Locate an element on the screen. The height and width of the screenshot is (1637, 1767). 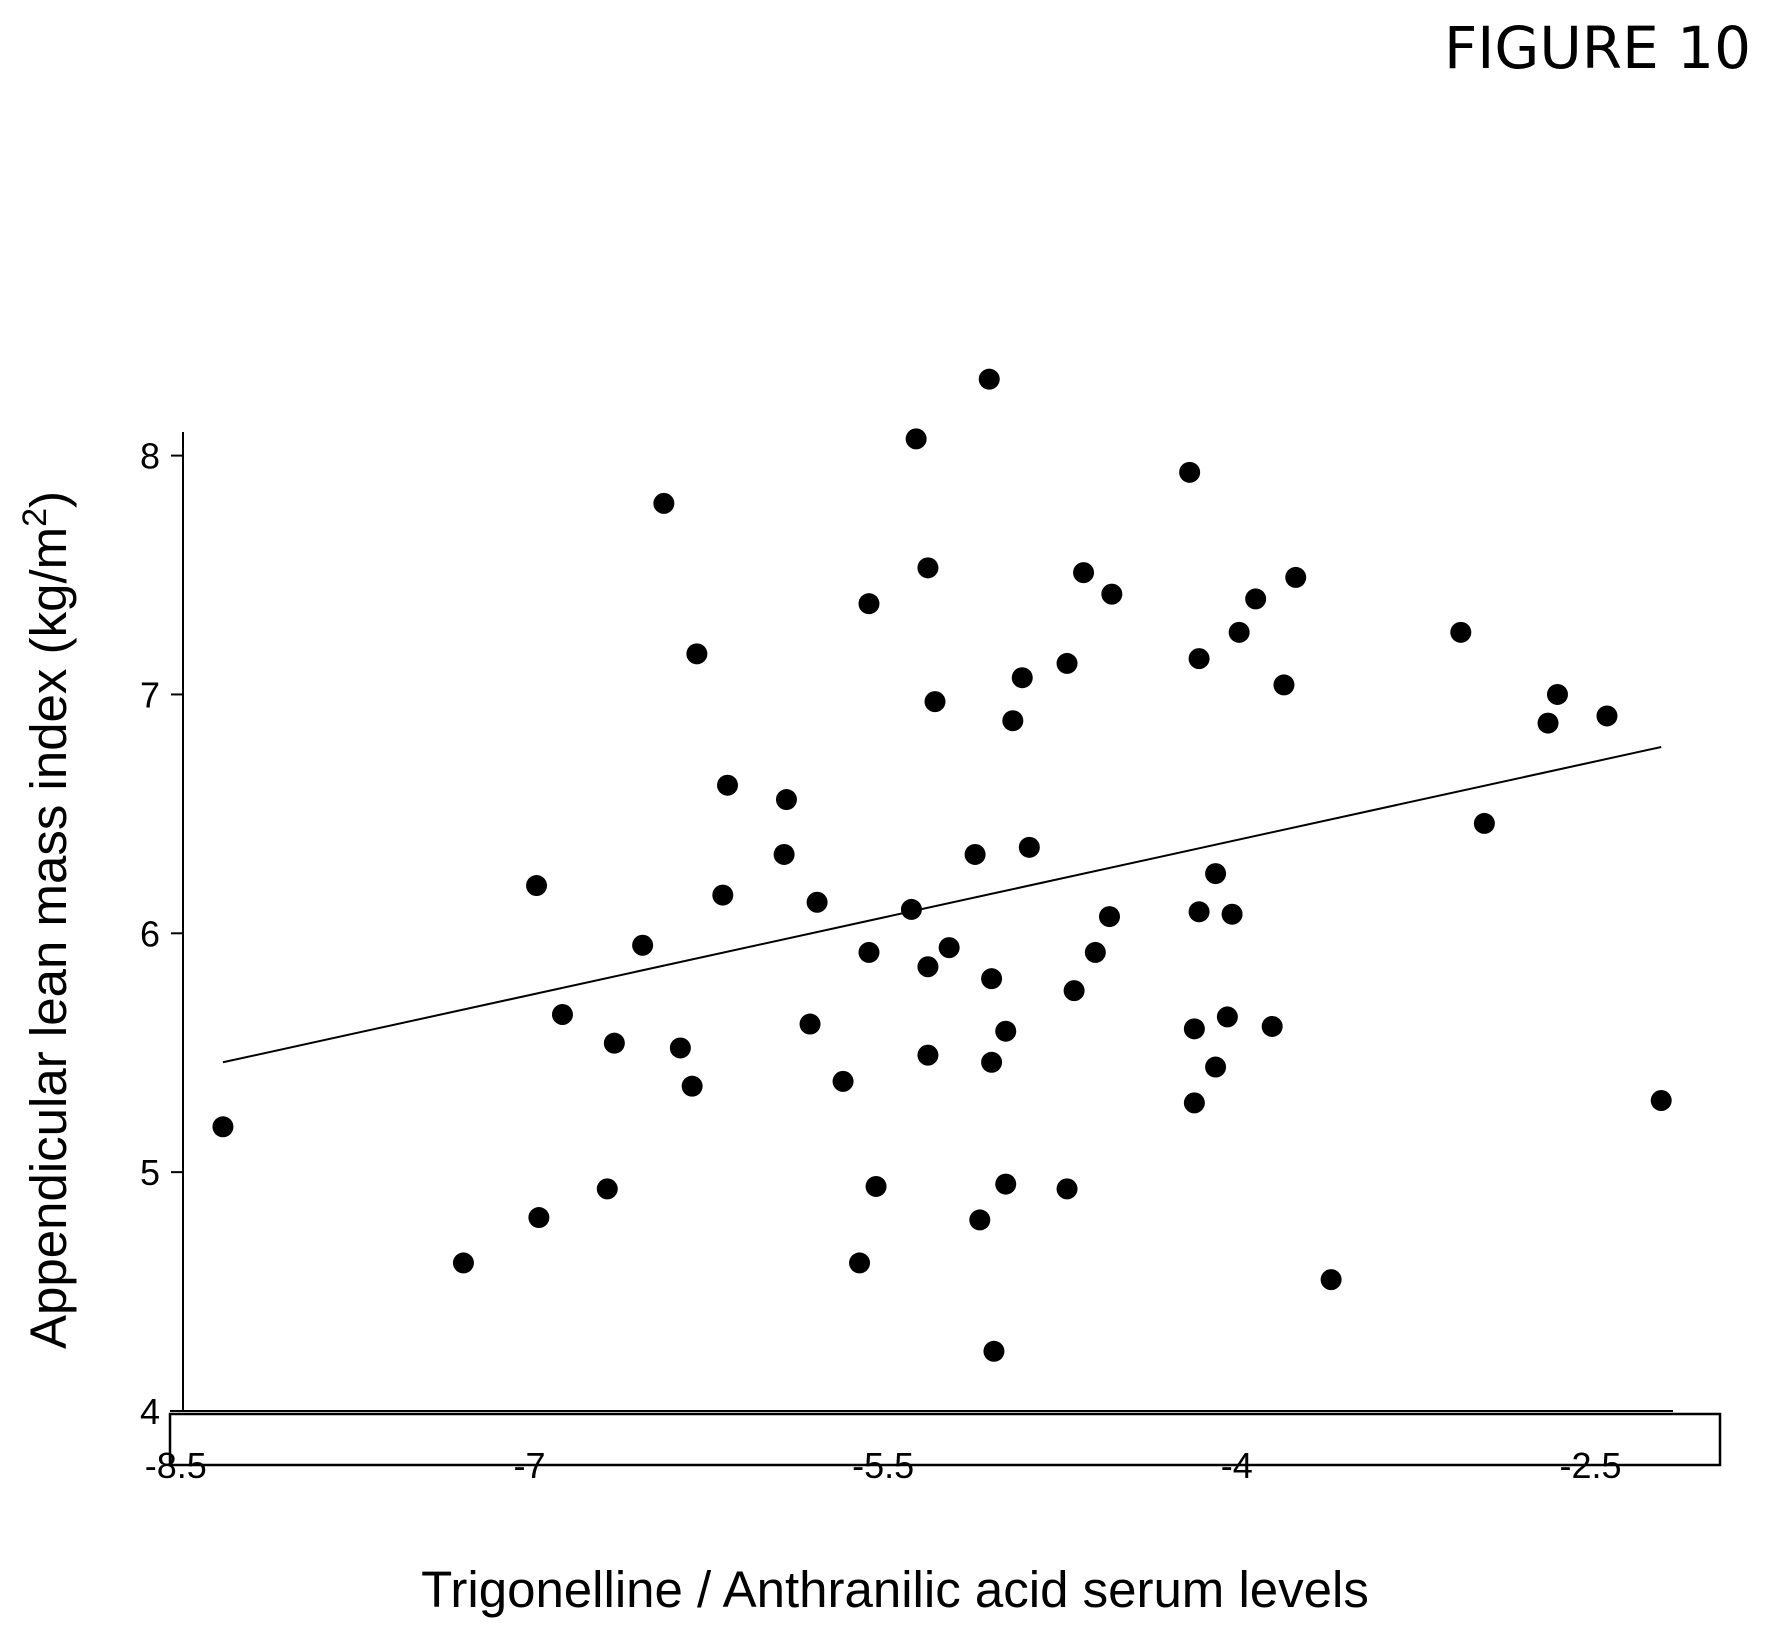
x-tick-label: -2.5 is located at coordinates (1590, 1465).